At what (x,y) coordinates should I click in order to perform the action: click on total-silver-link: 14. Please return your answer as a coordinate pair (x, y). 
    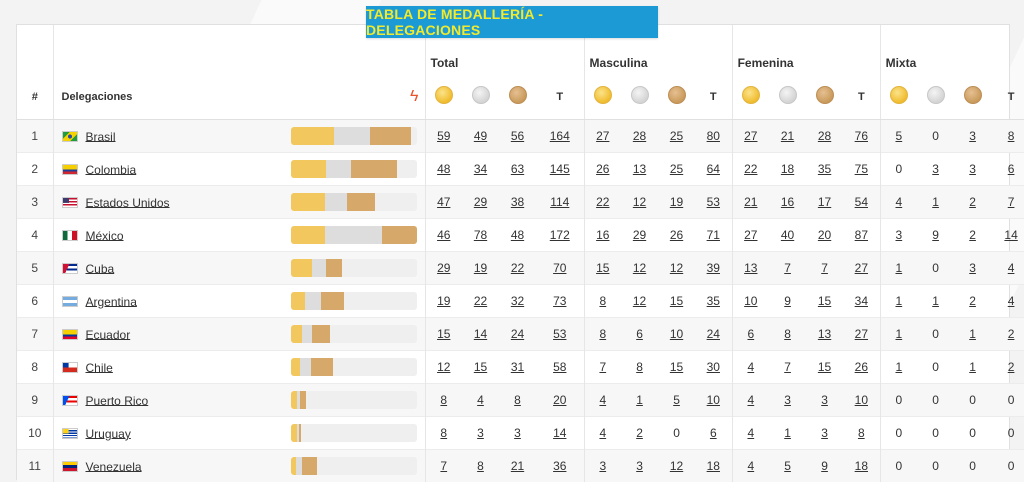
    Looking at the image, I should click on (480, 334).